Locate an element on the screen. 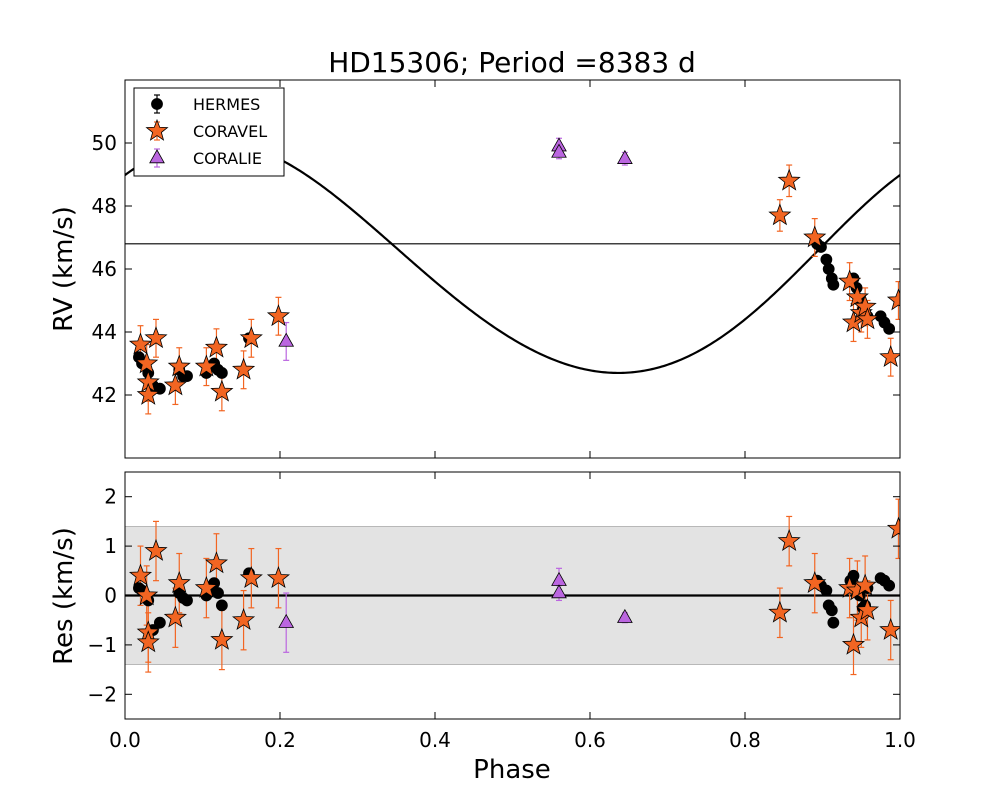 The width and height of the screenshot is (1000, 800). rv-y-tick-label: 50 is located at coordinates (104, 143).